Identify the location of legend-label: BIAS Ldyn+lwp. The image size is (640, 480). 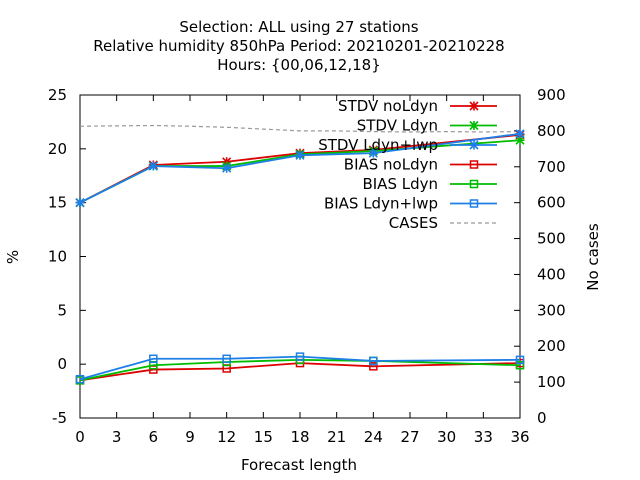
(381, 204).